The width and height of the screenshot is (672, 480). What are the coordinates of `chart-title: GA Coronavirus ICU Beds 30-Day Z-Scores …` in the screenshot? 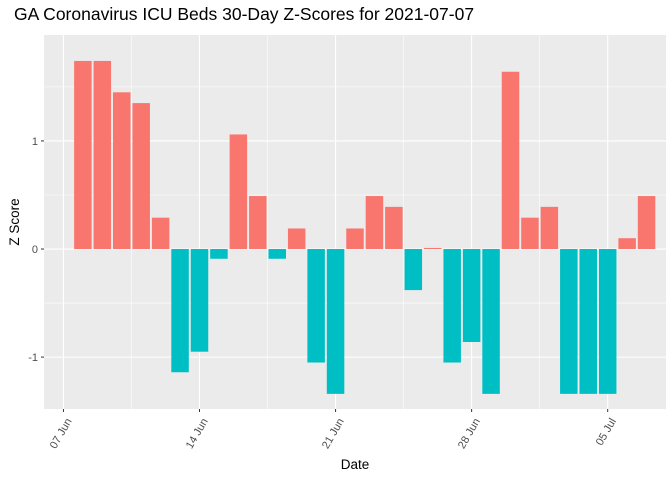 It's located at (244, 14).